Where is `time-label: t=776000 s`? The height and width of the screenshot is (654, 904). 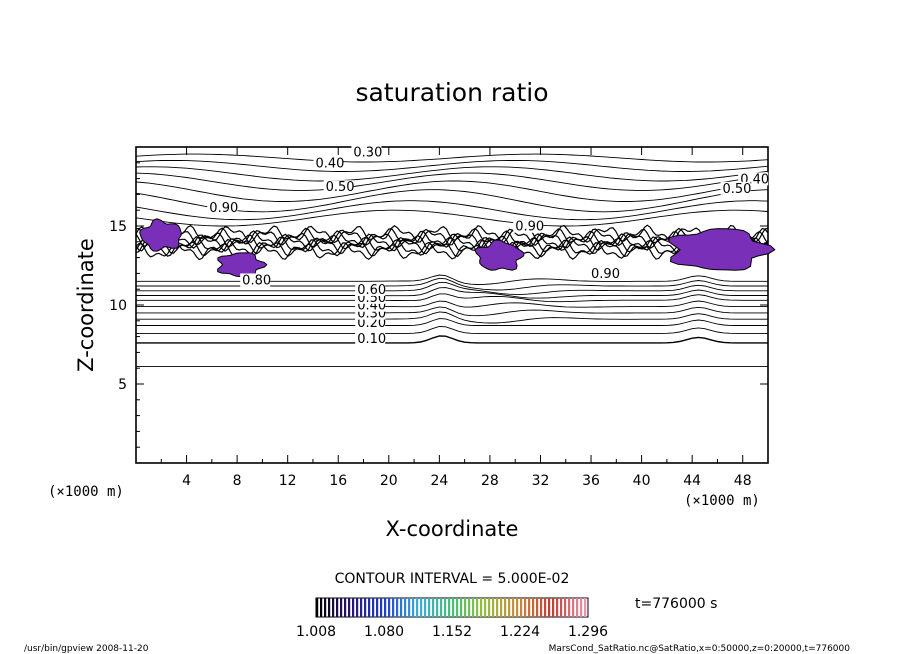 time-label: t=776000 s is located at coordinates (676, 604).